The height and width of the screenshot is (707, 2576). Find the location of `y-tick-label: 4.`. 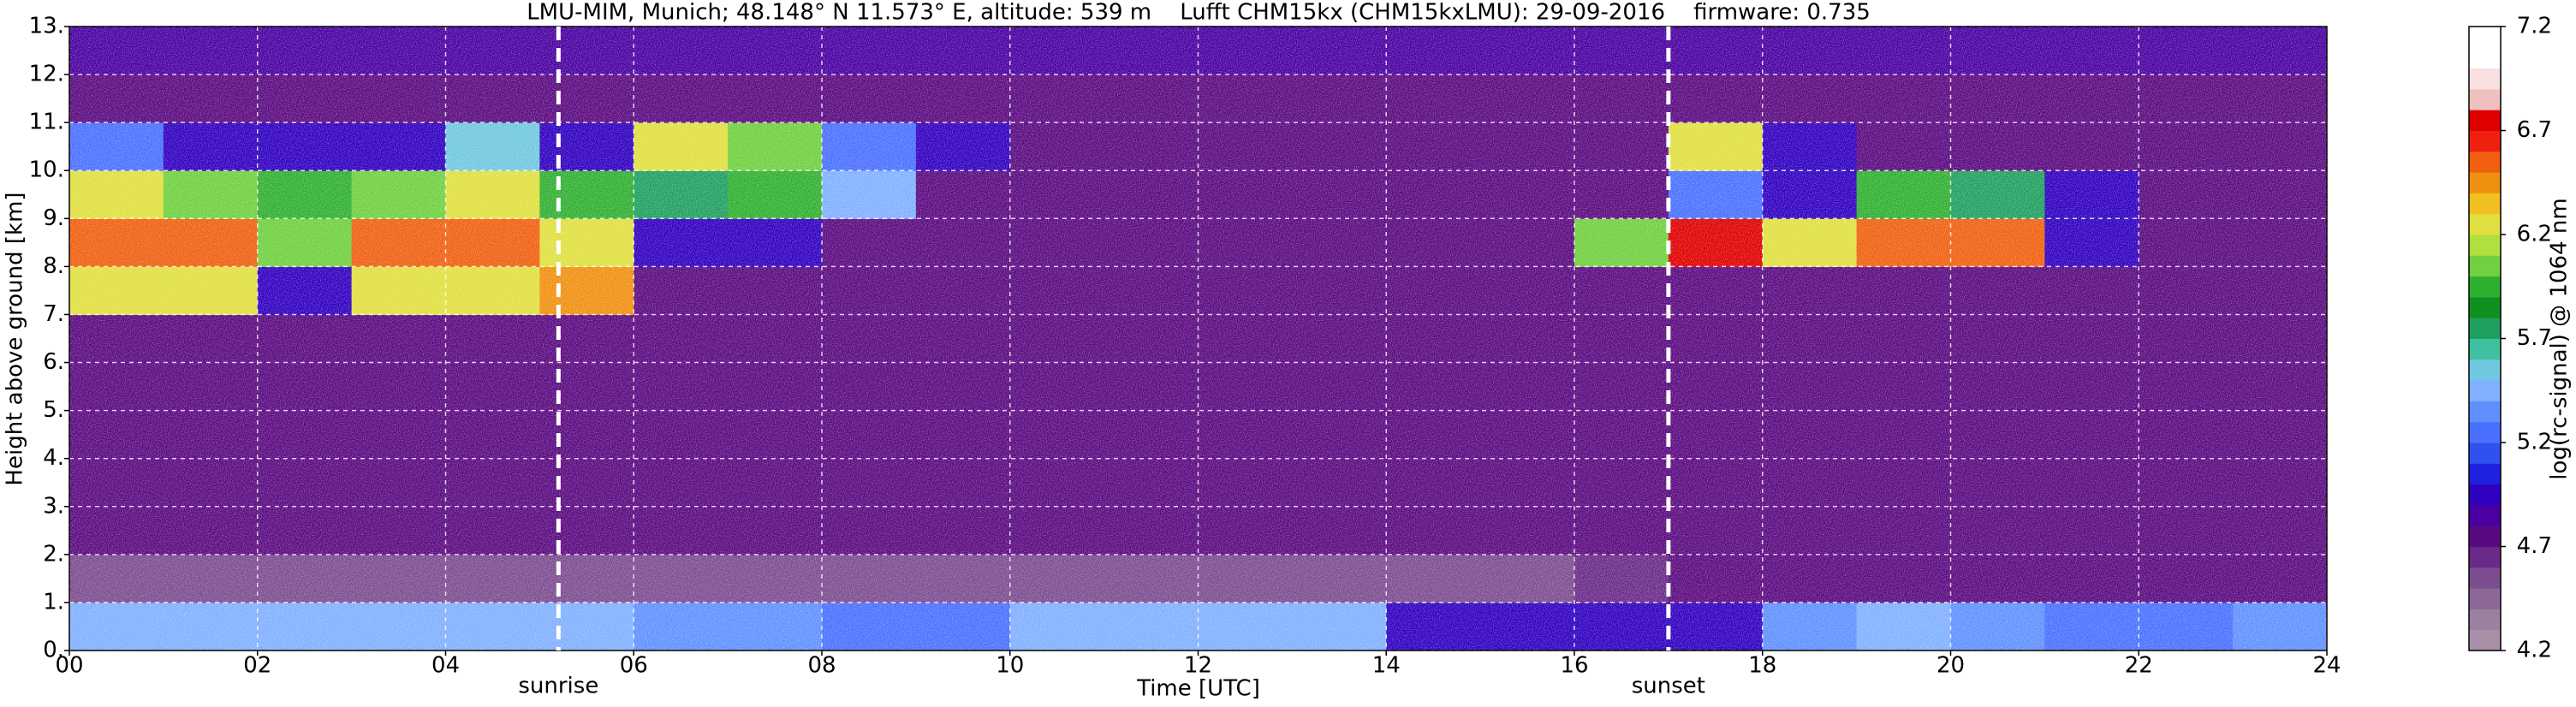

y-tick-label: 4. is located at coordinates (54, 458).